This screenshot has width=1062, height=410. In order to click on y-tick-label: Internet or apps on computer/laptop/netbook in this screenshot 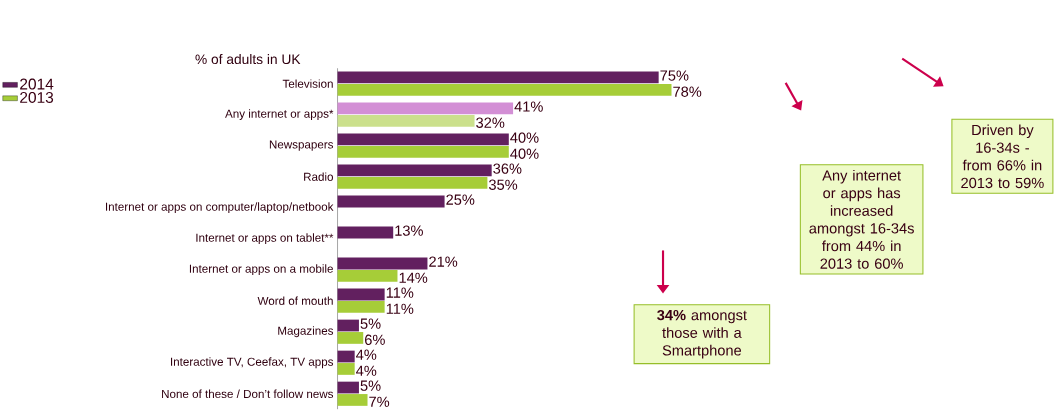, I will do `click(219, 208)`.